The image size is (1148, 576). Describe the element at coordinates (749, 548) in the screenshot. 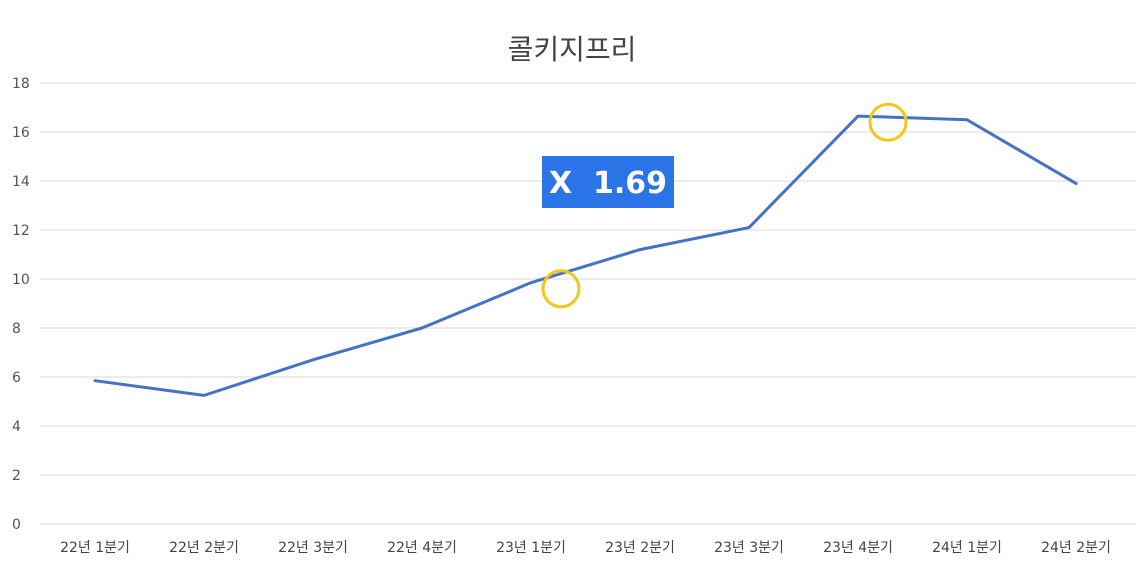

I see `x-tick-label: 23년 3분기` at that location.